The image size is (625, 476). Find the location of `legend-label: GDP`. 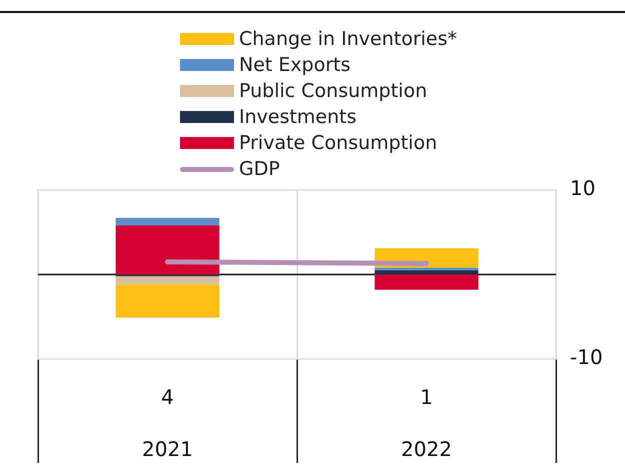

legend-label: GDP is located at coordinates (259, 169).